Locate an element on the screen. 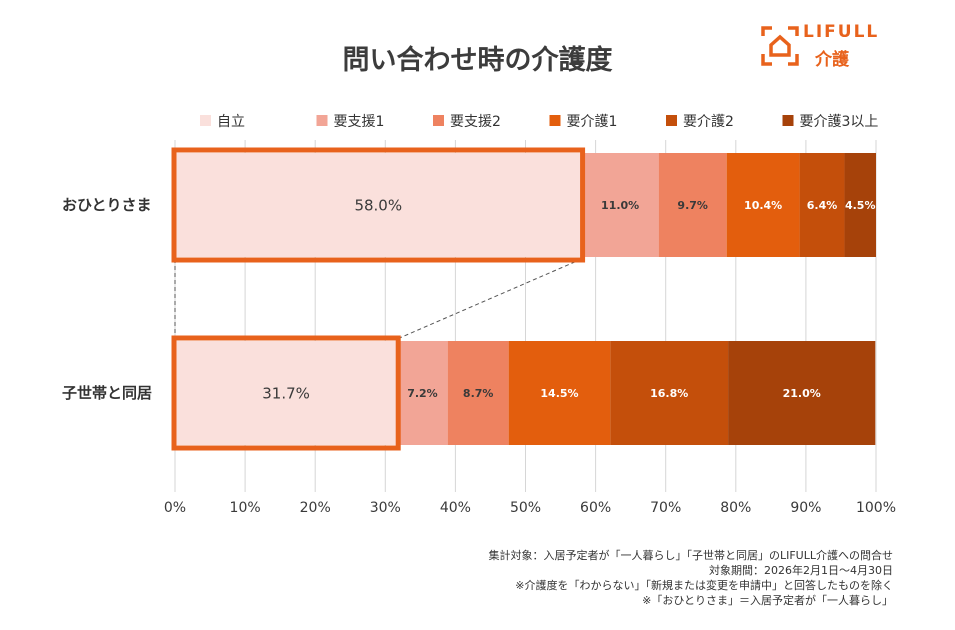 Image resolution: width=955 pixels, height=630 pixels. data-label: 4.5% is located at coordinates (860, 205).